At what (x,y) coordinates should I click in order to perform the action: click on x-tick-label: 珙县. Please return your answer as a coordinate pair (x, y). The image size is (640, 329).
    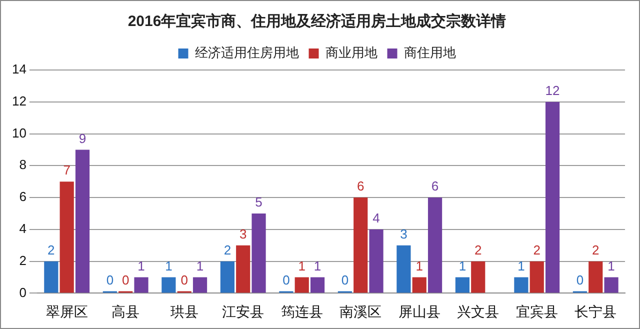
    Looking at the image, I should click on (184, 311).